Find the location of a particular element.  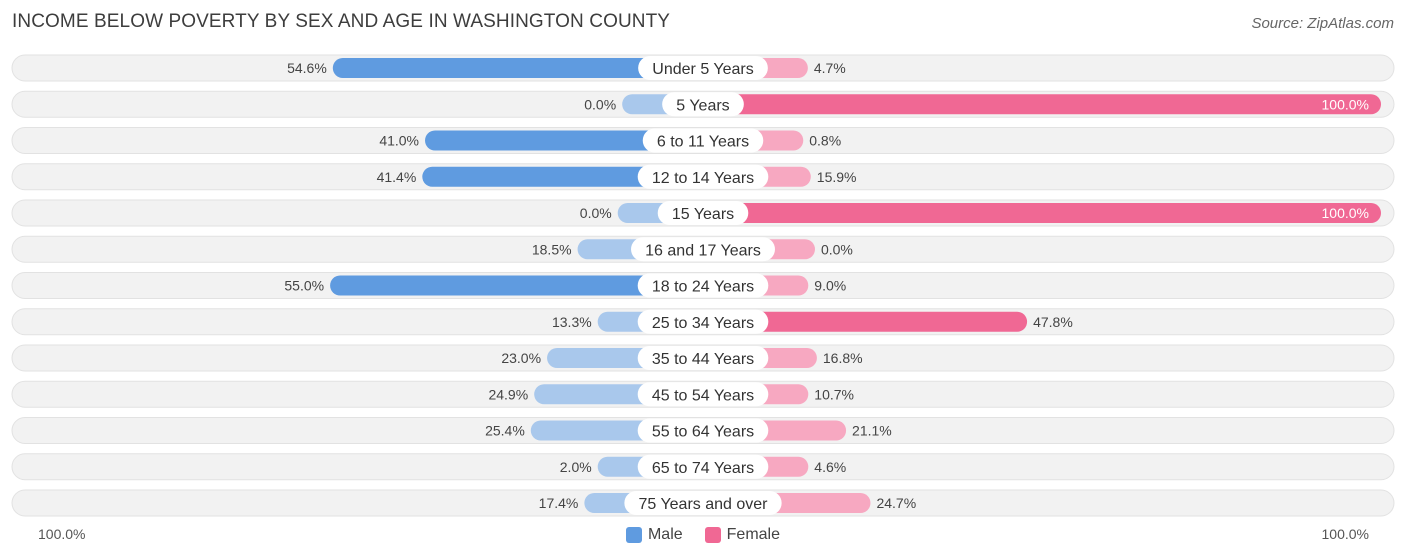

category-label: 65 to 74 Years is located at coordinates (703, 468).